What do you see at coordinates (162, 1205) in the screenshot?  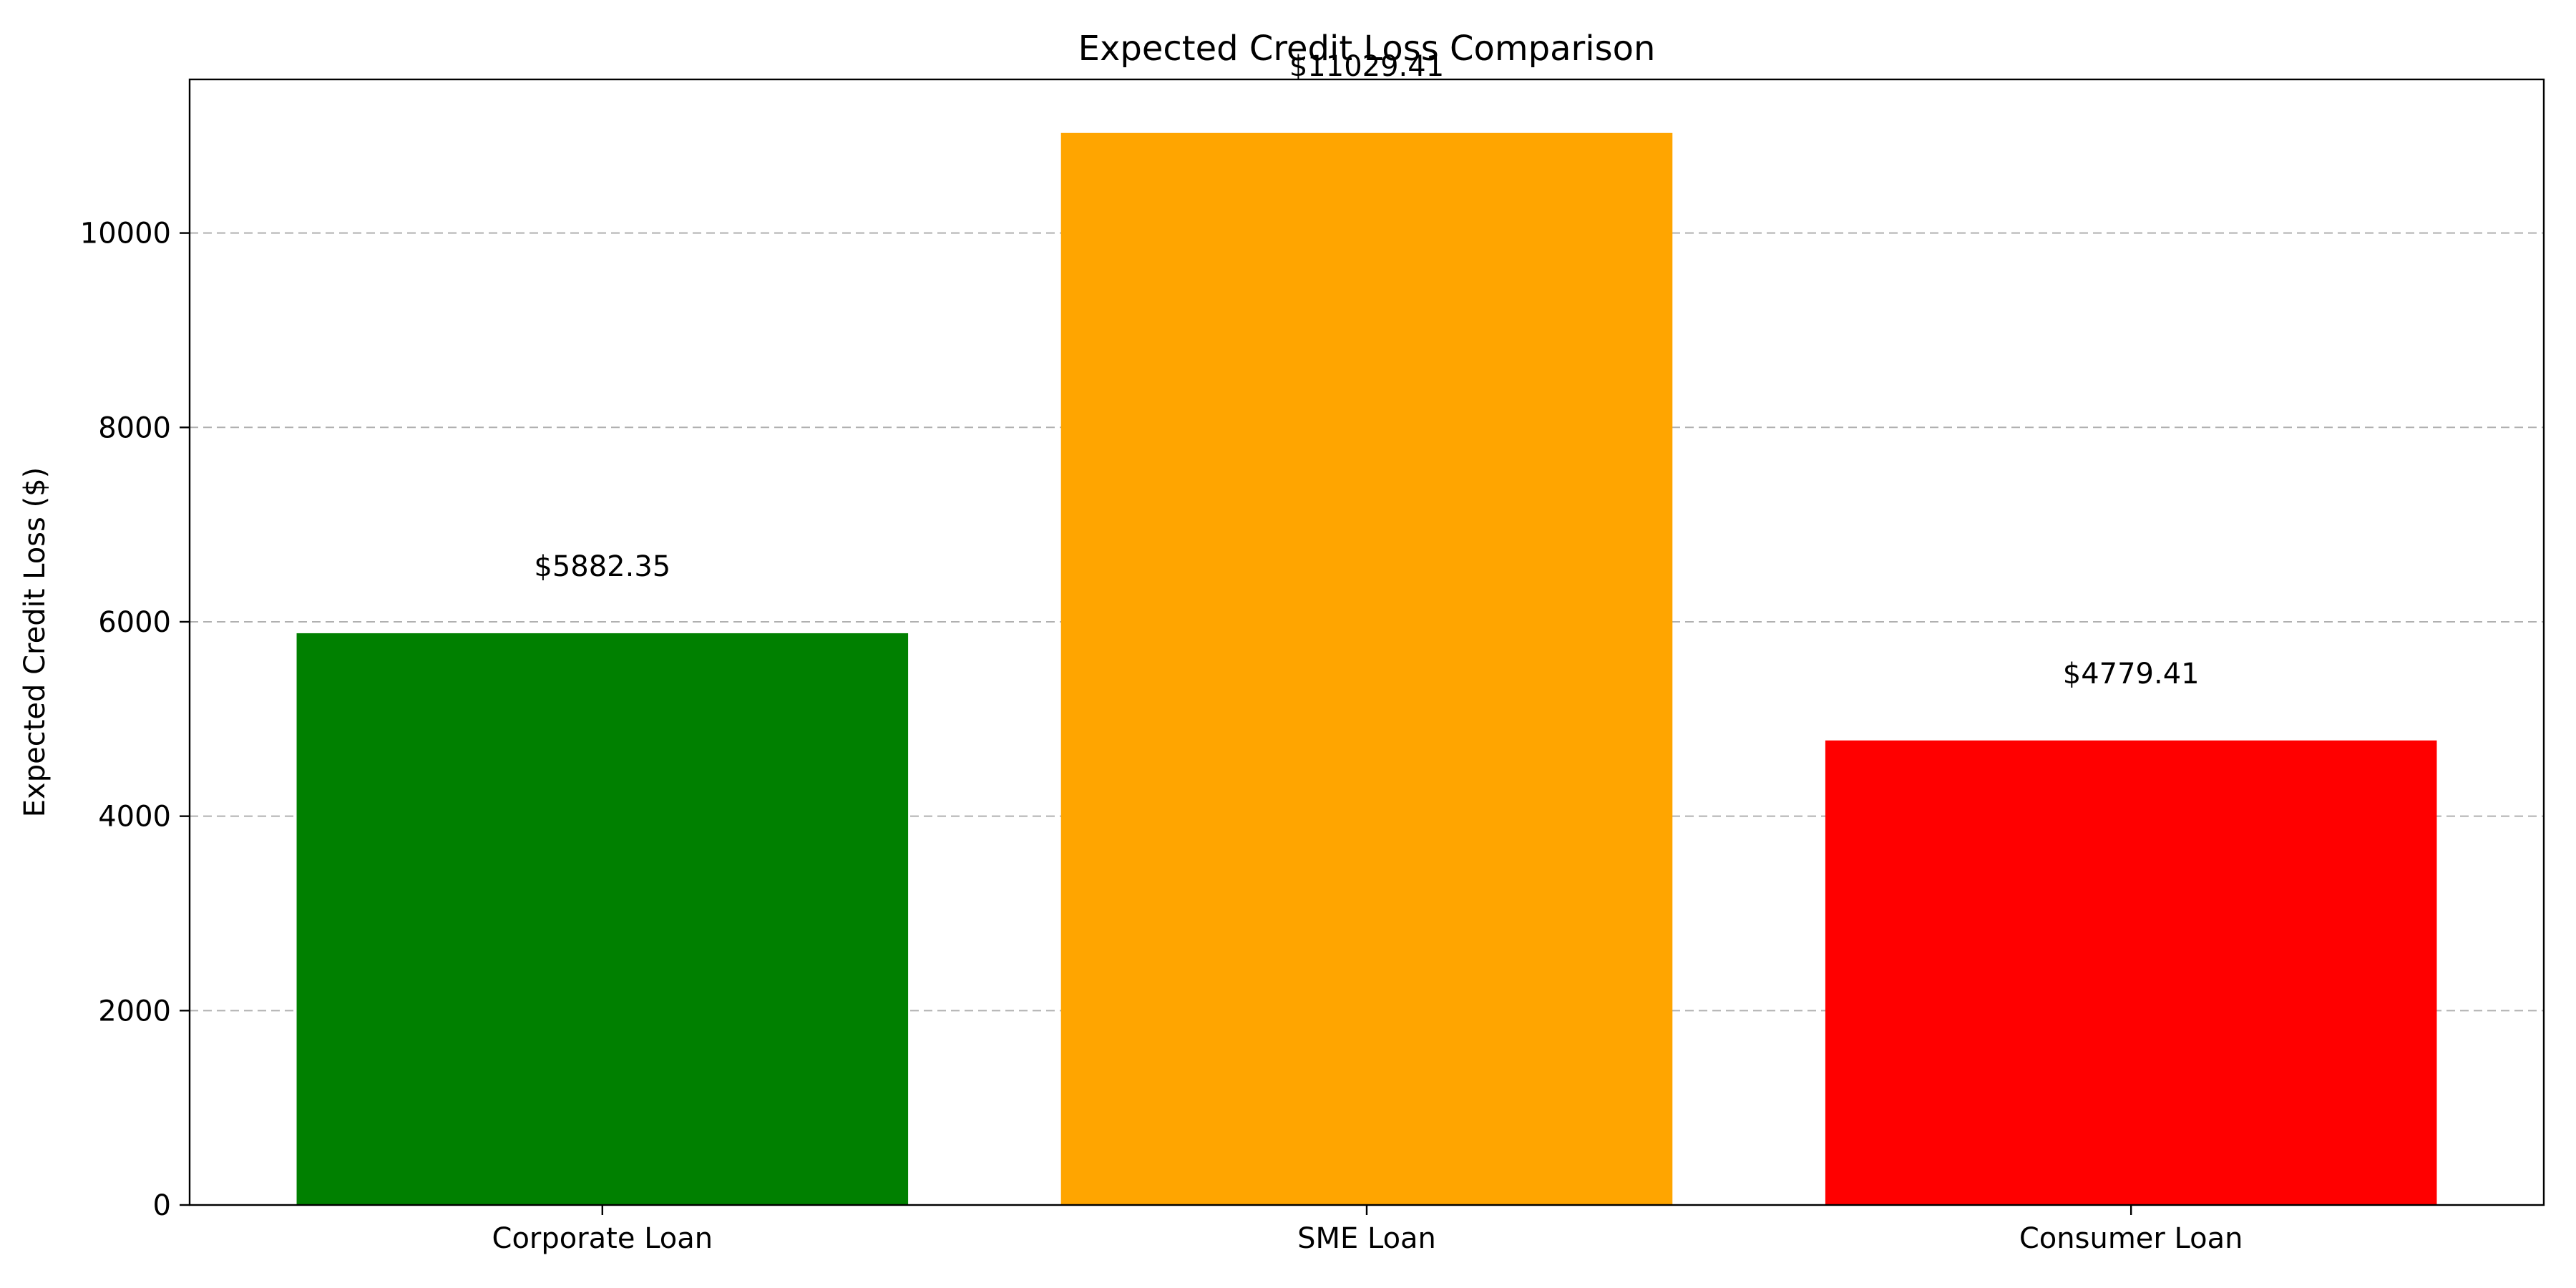 I see `y-tick-label: 0` at bounding box center [162, 1205].